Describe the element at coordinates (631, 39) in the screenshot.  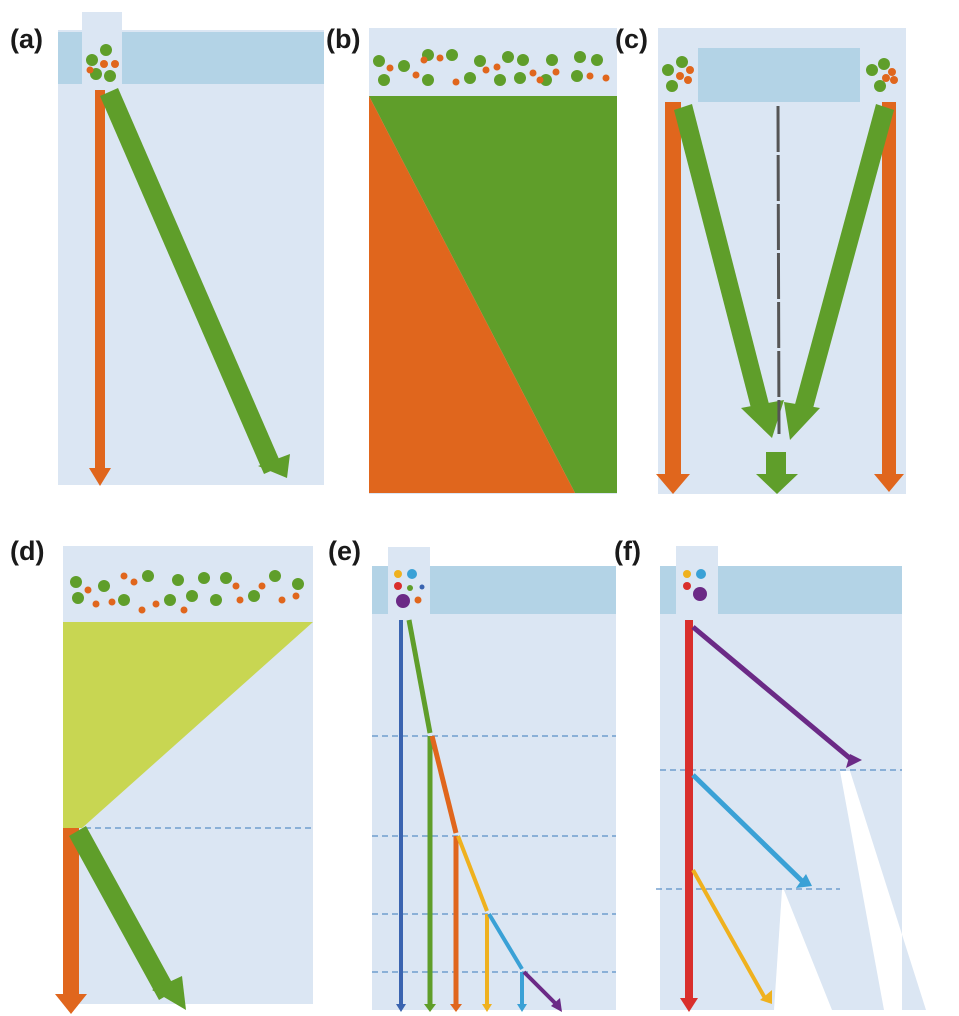
I see `panel-label-c: (c)` at that location.